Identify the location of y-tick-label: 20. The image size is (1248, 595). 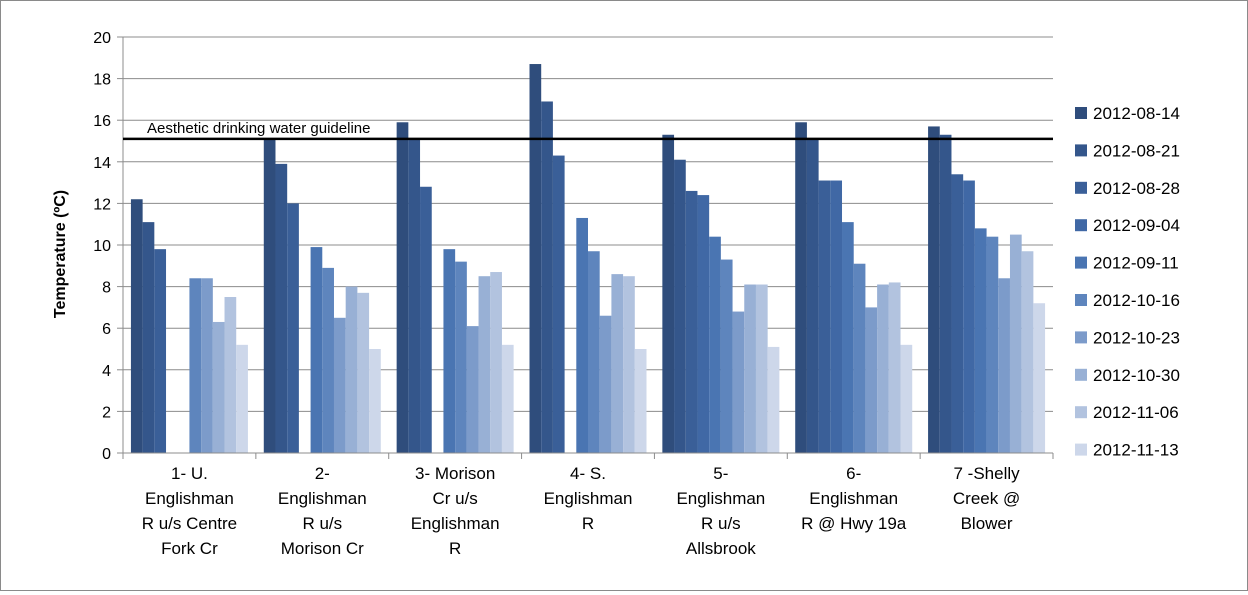
(102, 38).